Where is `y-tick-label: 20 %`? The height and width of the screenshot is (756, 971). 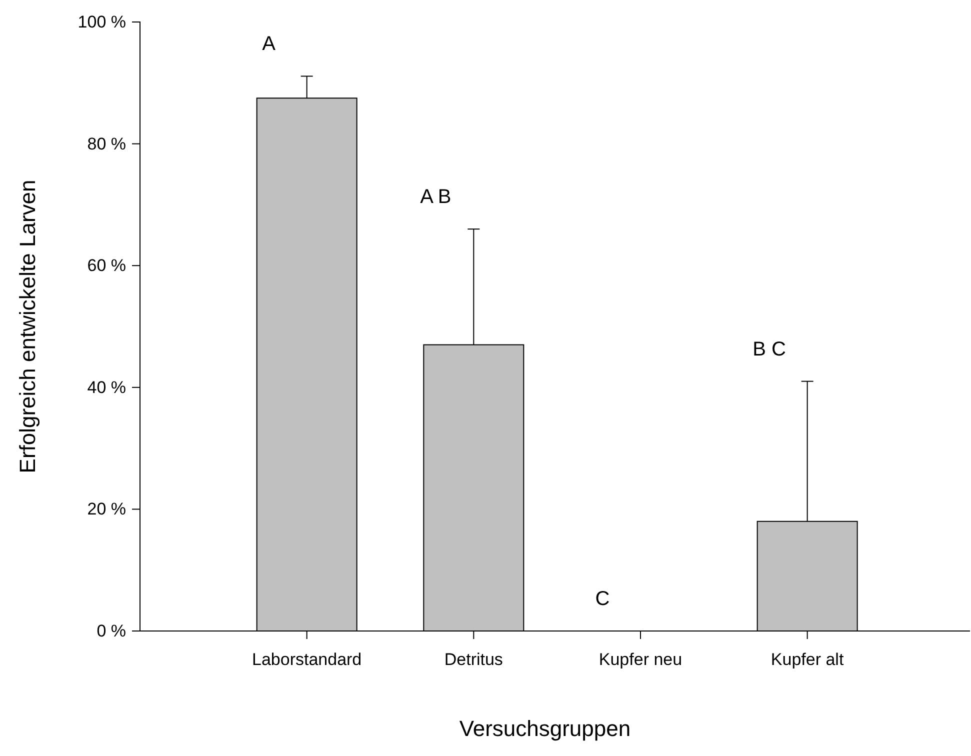
y-tick-label: 20 % is located at coordinates (106, 509).